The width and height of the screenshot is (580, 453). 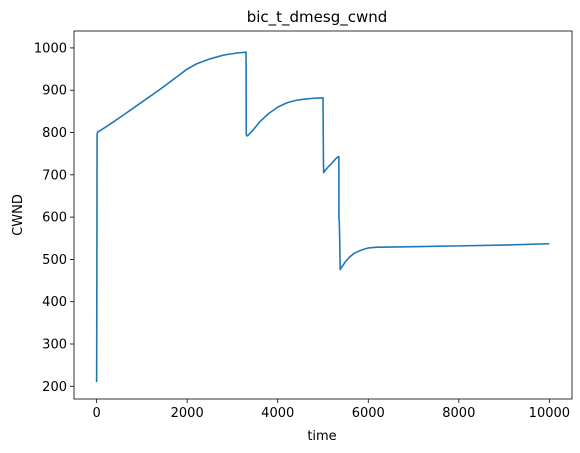 I want to click on y-tick-label: 700, so click(x=54, y=175).